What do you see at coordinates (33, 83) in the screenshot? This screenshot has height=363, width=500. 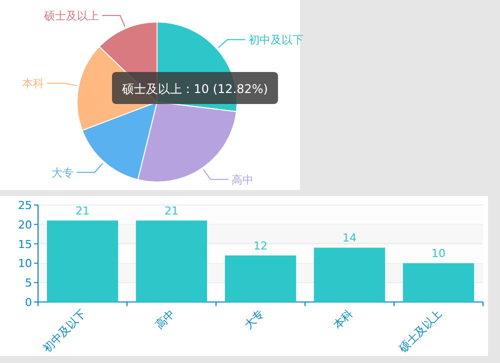 I see `slice-label: 本科` at bounding box center [33, 83].